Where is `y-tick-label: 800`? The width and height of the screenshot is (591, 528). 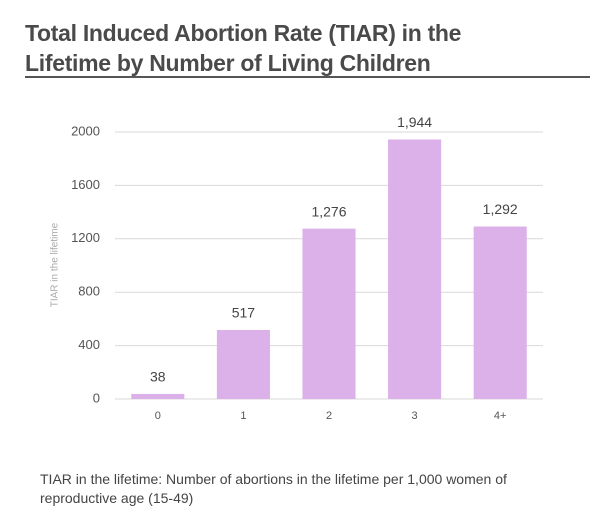 y-tick-label: 800 is located at coordinates (89, 291).